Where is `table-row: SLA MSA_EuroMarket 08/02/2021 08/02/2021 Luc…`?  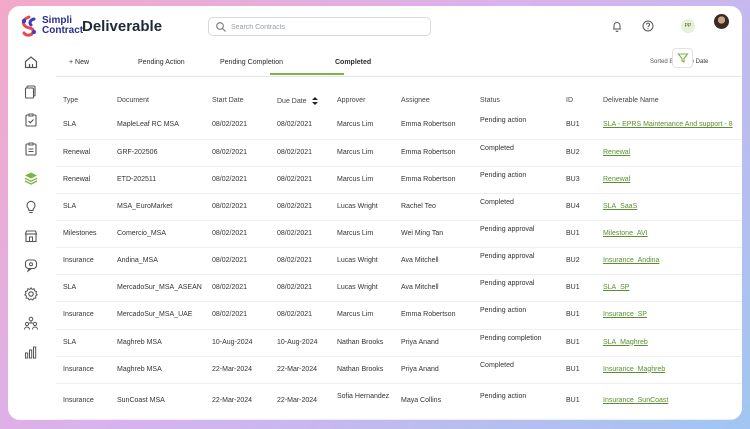
table-row: SLA MSA_EuroMarket 08/02/2021 08/02/2021 Luc… is located at coordinates (399, 207).